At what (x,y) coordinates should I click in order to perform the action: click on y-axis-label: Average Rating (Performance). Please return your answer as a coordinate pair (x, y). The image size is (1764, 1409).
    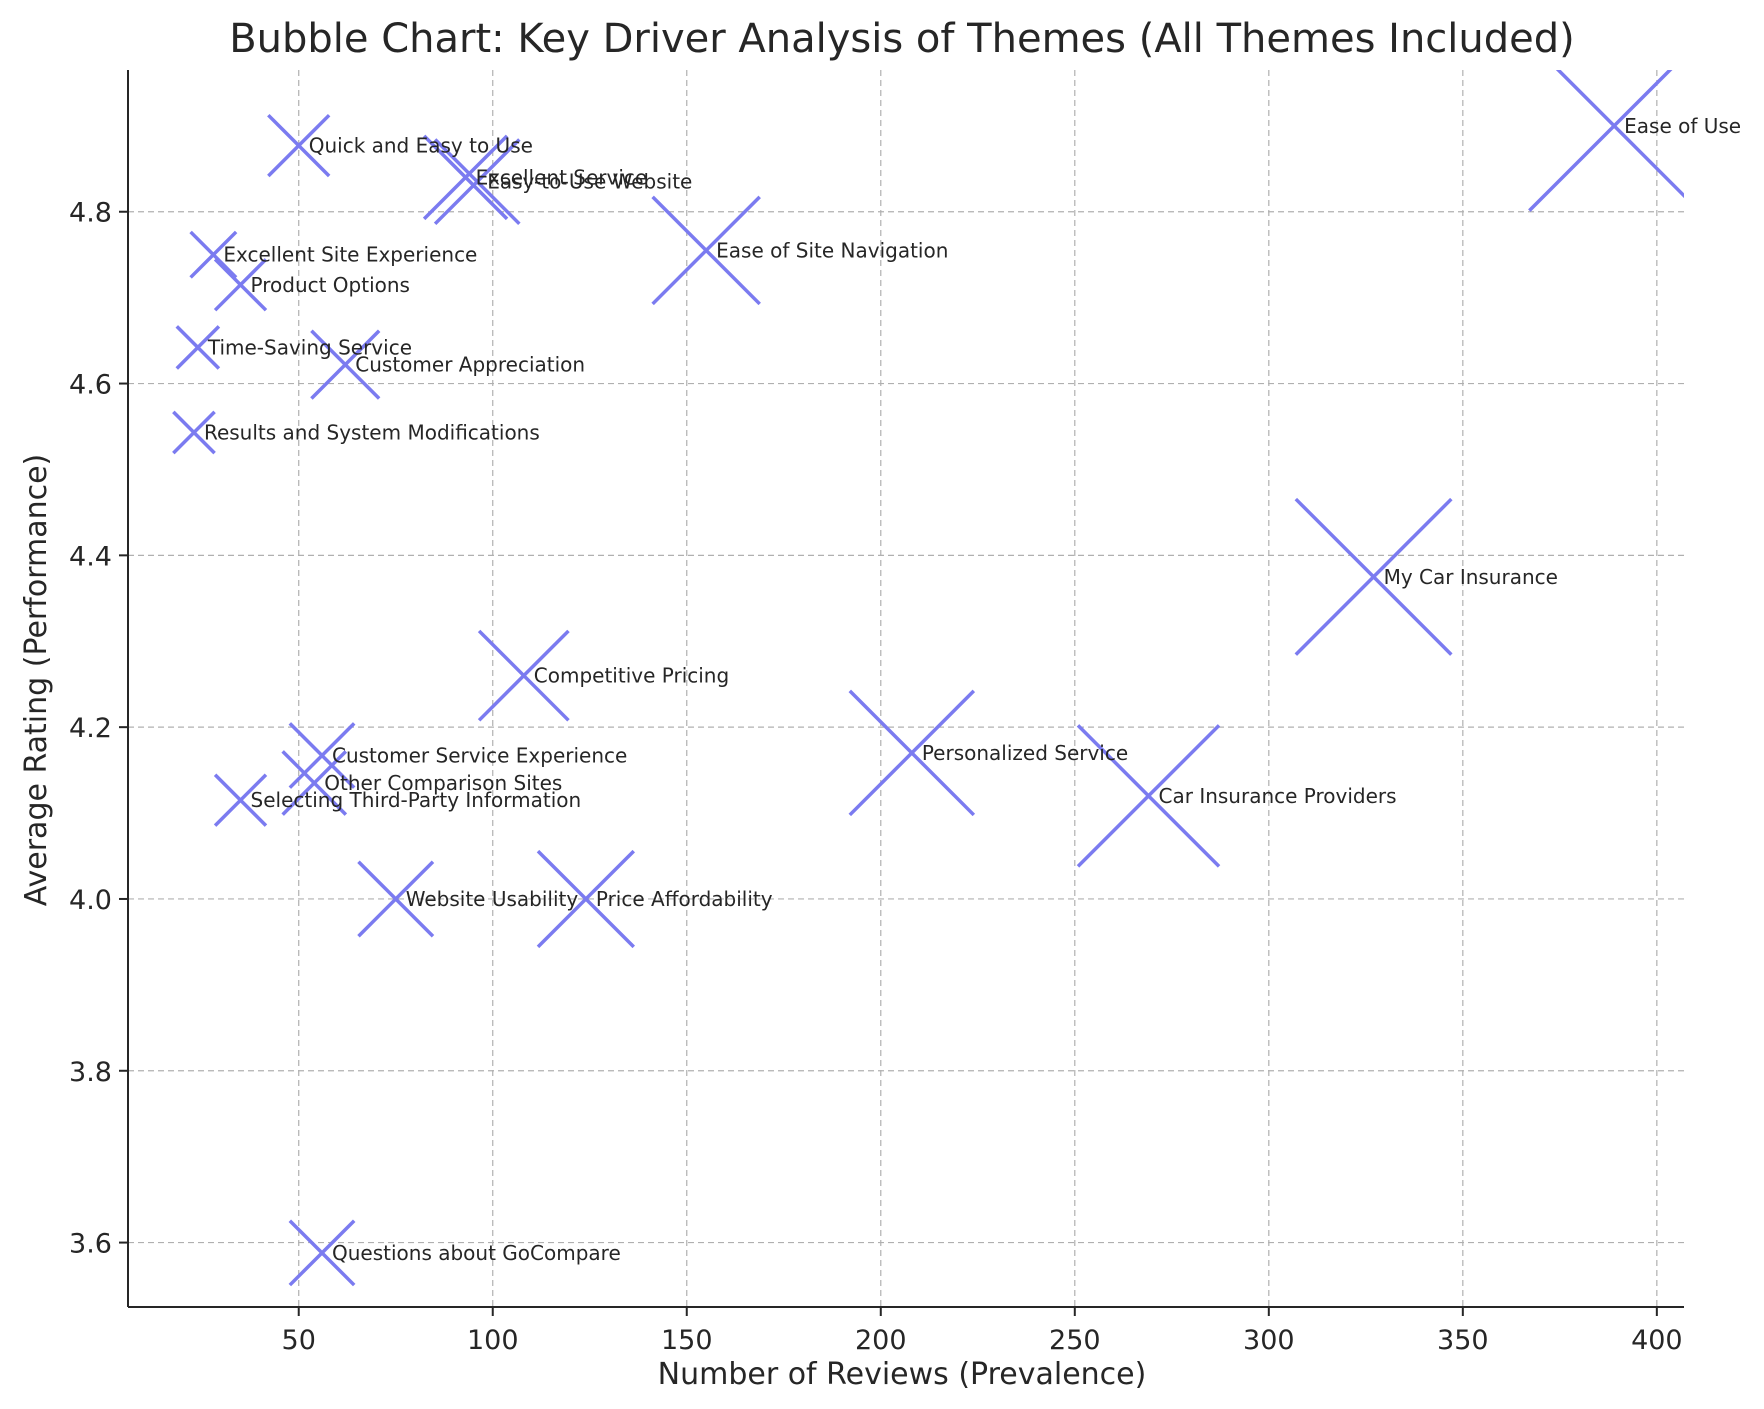
    Looking at the image, I should click on (36, 680).